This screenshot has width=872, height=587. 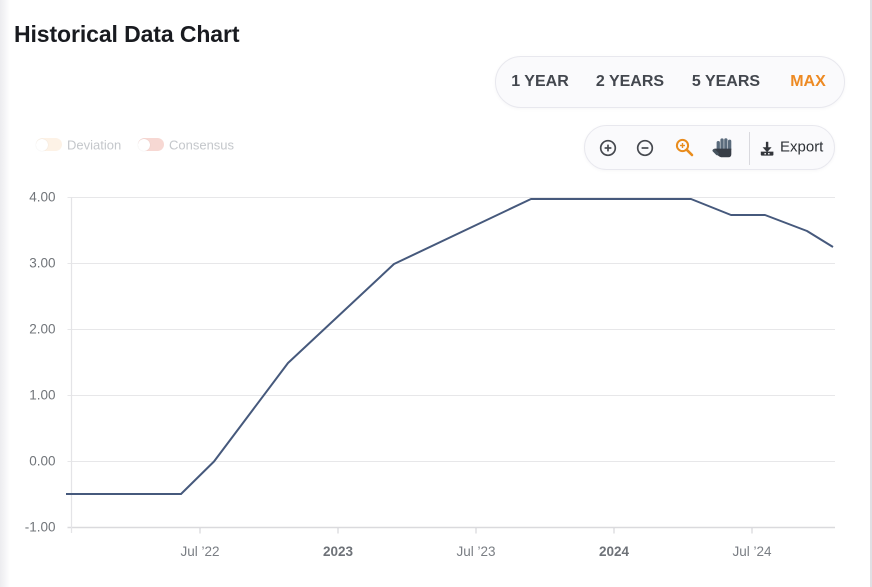 What do you see at coordinates (475, 551) in the screenshot?
I see `svg-text: Jul ’23` at bounding box center [475, 551].